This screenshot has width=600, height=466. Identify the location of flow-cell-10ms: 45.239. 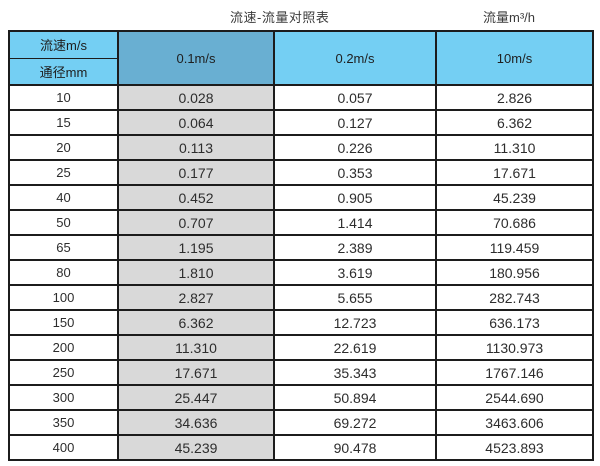
(514, 197).